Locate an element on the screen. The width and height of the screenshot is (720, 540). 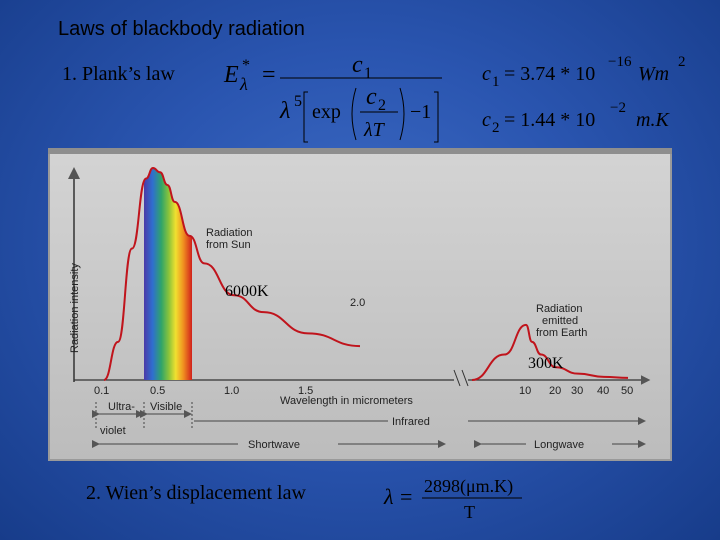
earth-label-line3: from Earth is located at coordinates (561, 333).